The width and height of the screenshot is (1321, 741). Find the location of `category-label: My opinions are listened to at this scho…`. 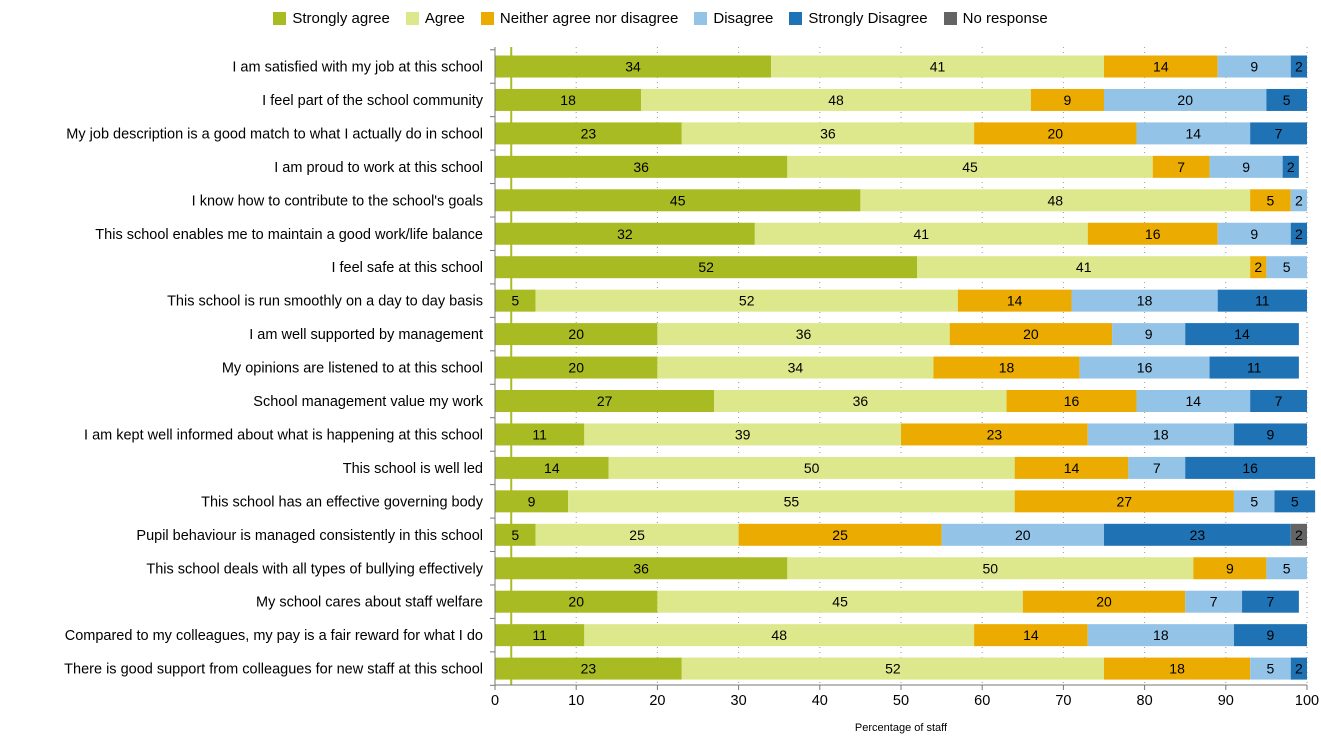

category-label: My opinions are listened to at this scho… is located at coordinates (352, 369).